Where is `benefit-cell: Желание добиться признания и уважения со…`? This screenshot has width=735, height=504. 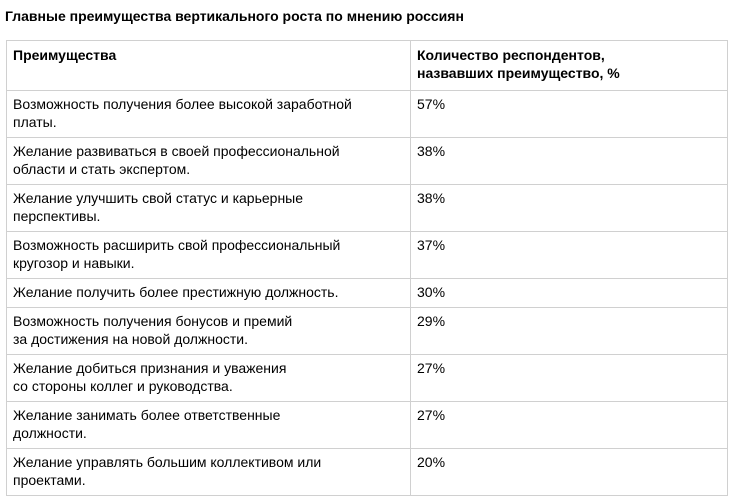 benefit-cell: Желание добиться признания и уважения со… is located at coordinates (208, 378).